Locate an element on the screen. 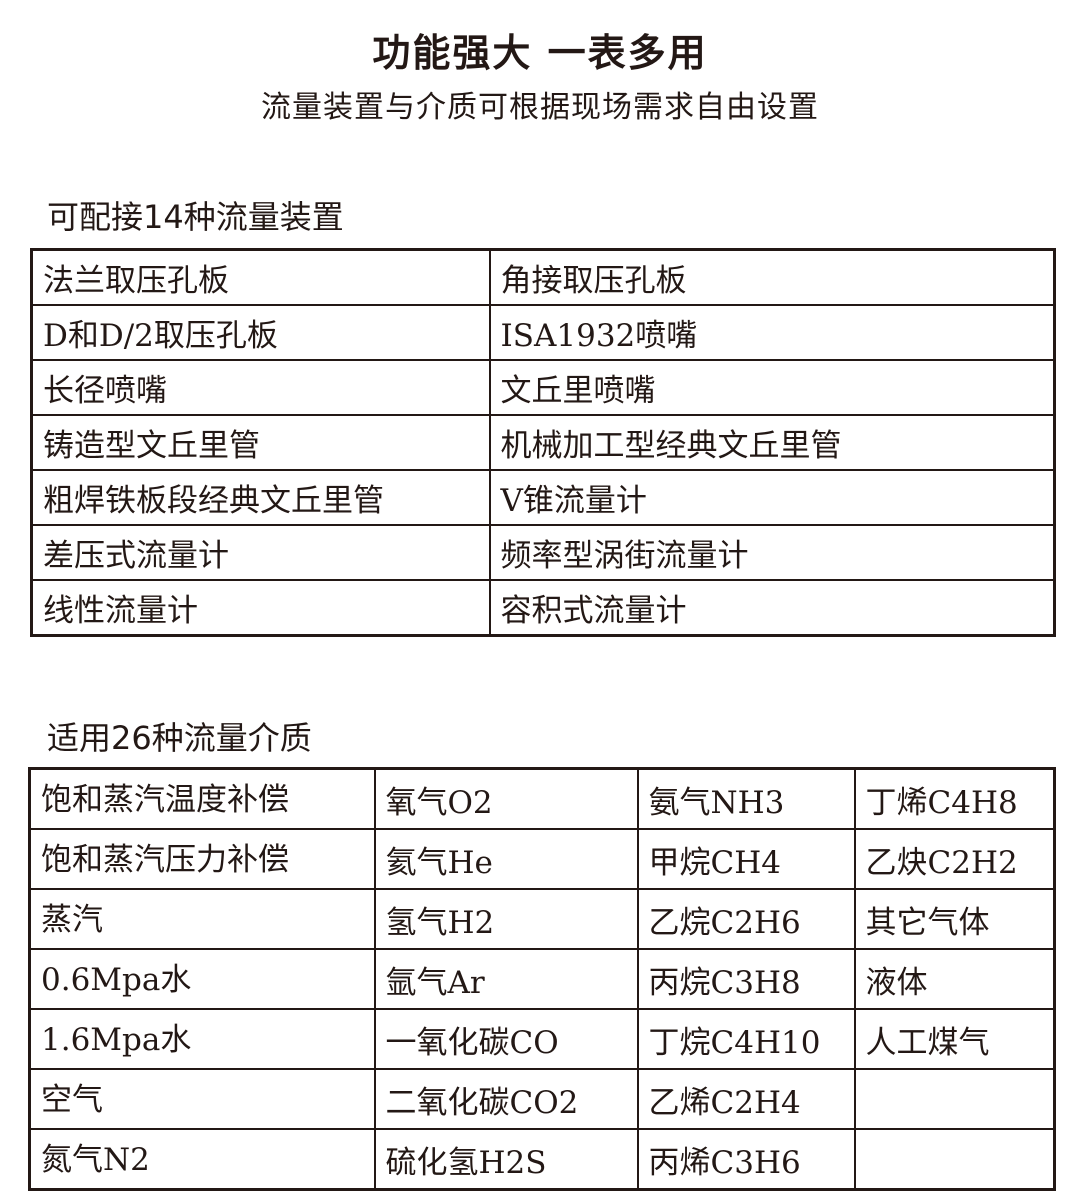  table-cell: 乙烯C2H4 is located at coordinates (746, 1099).